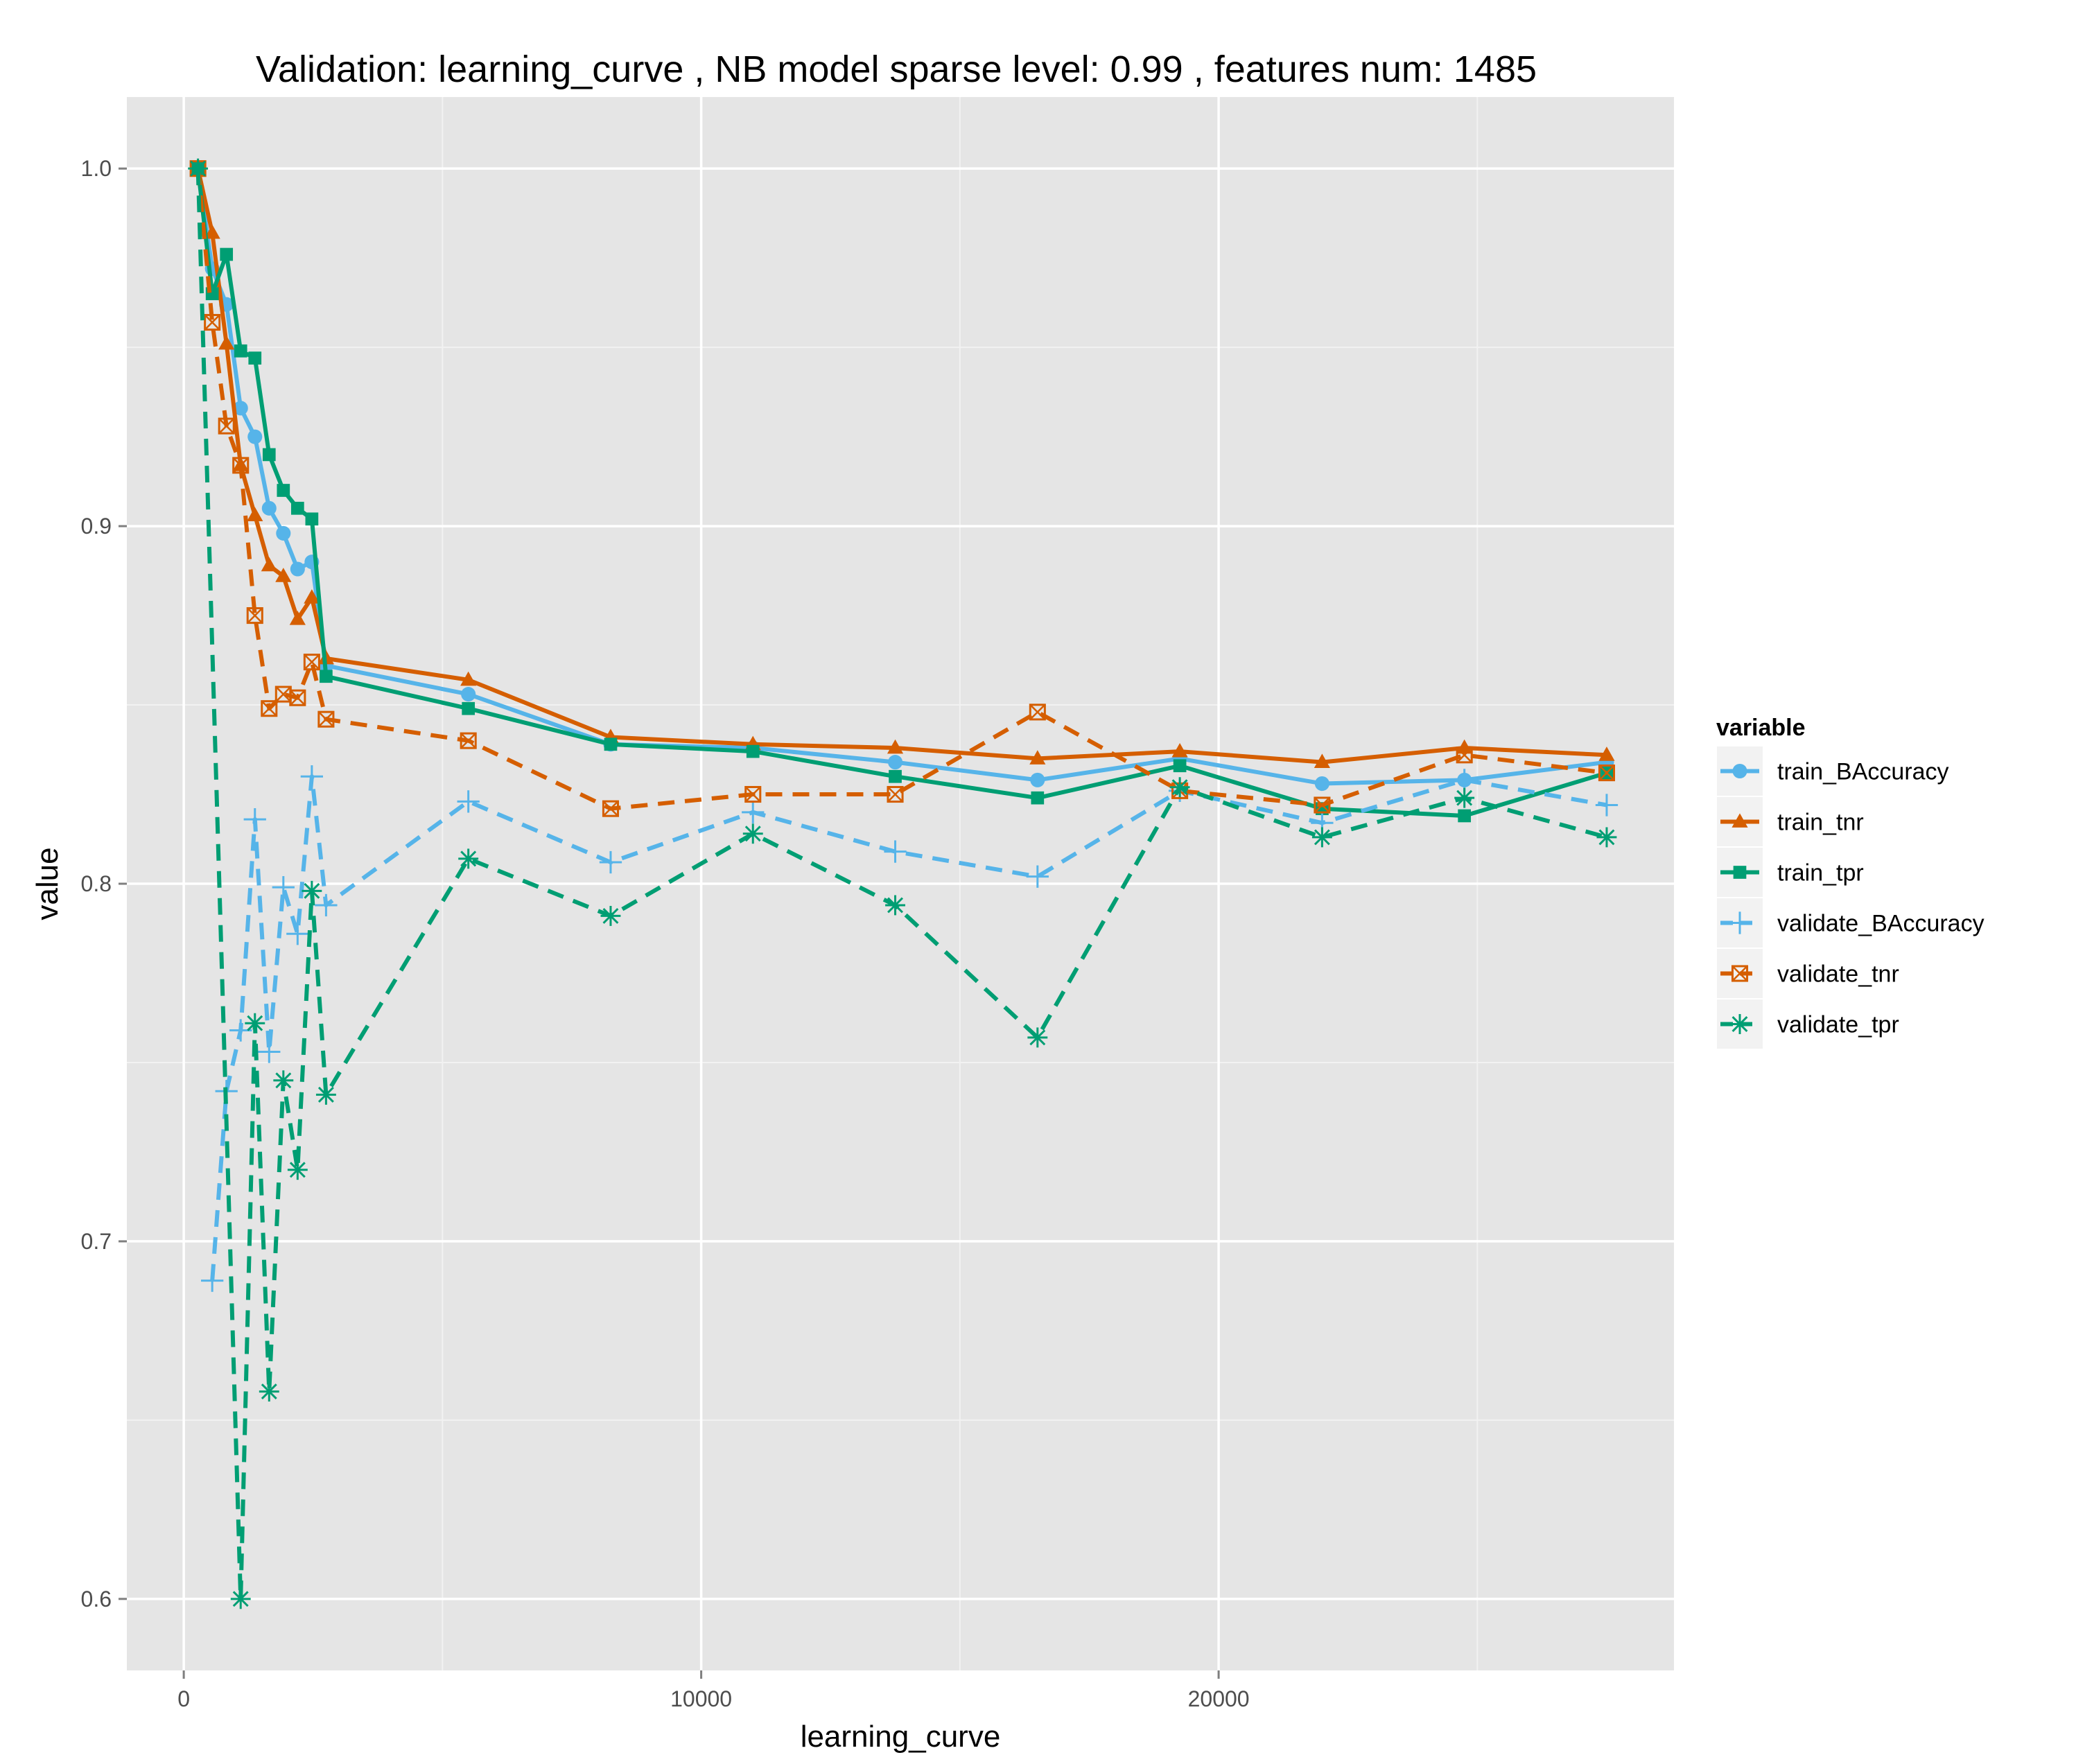  Describe the element at coordinates (1850, 923) in the screenshot. I see `legend-entry-validate-baccuracy: validate_BAccuracy` at that location.